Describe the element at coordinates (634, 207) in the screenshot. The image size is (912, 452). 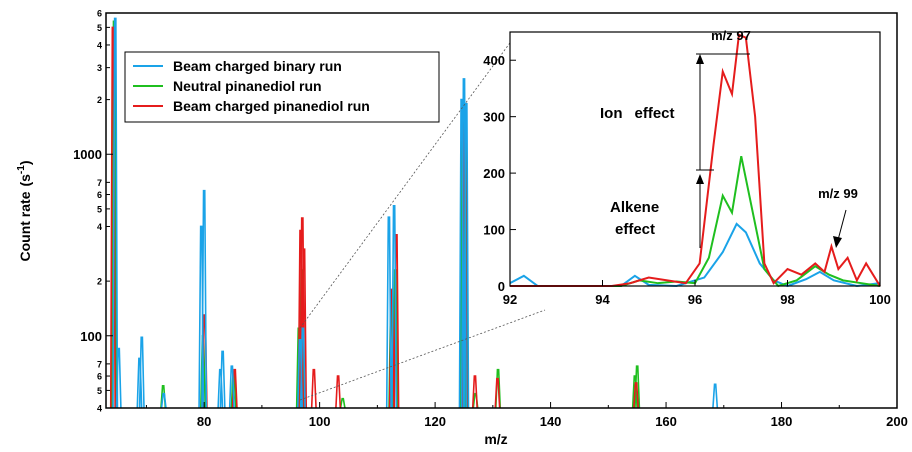
I see `alkene-effect-label-1: Alkene` at that location.